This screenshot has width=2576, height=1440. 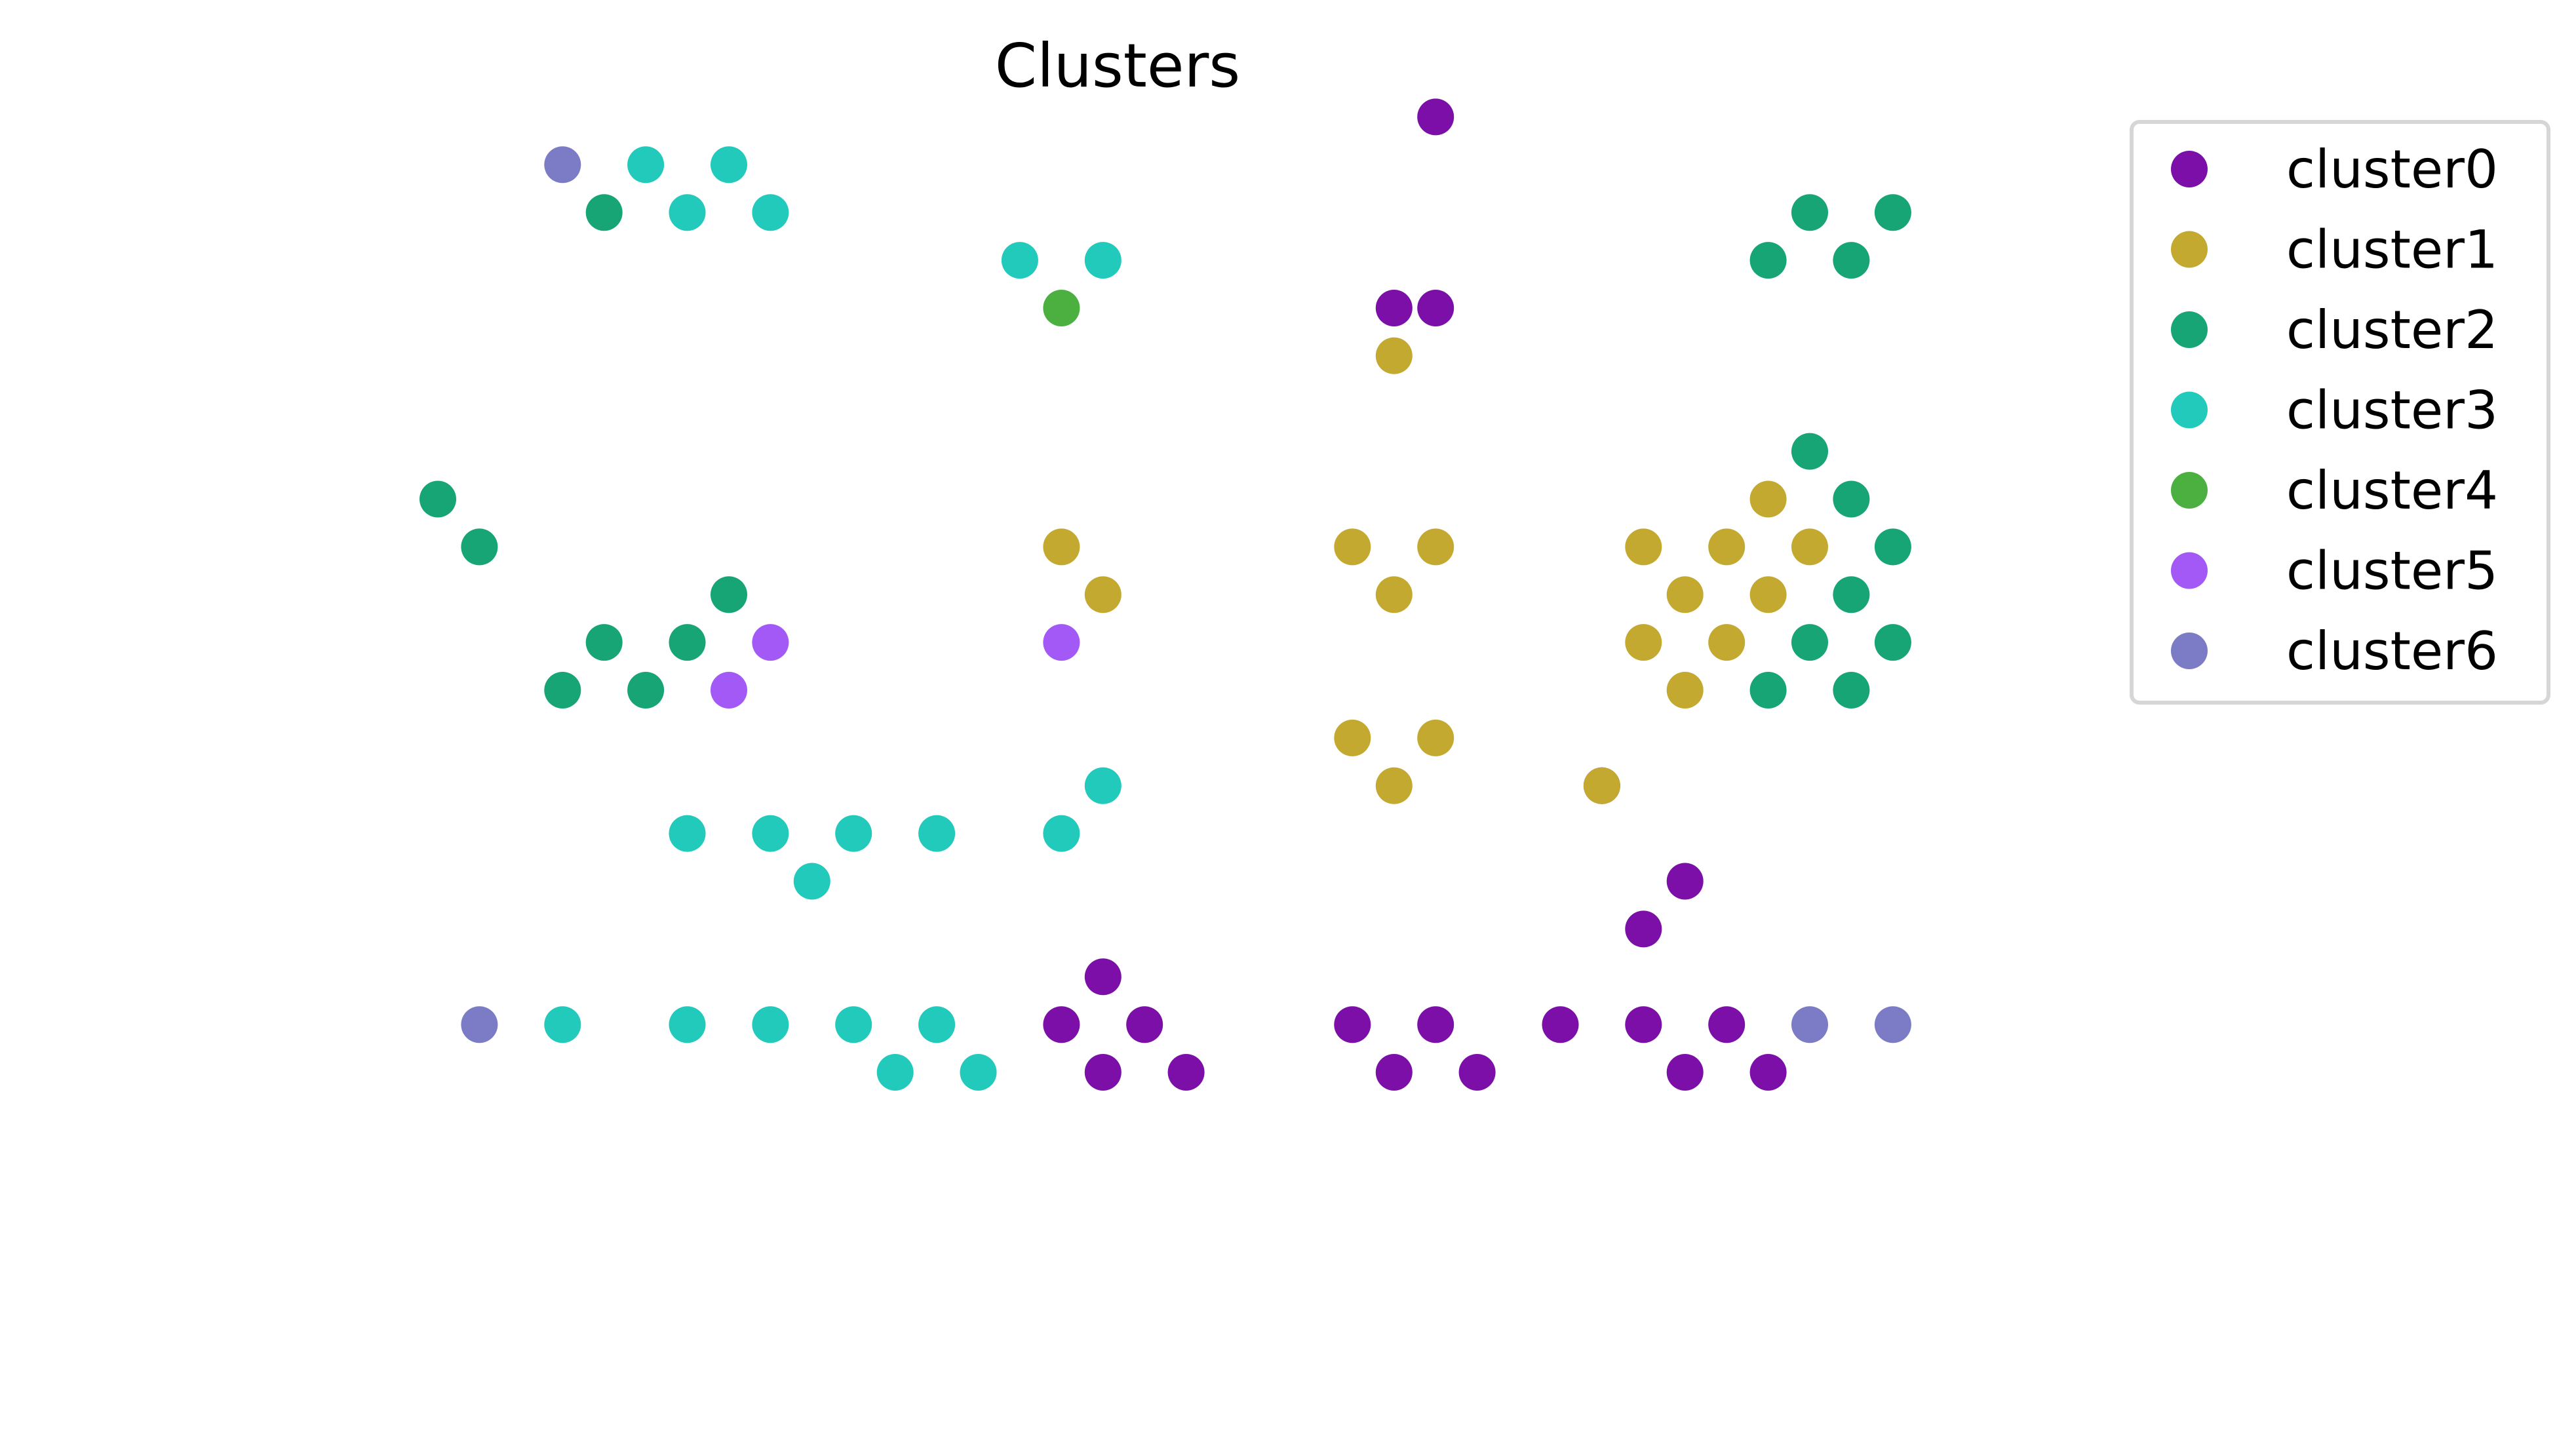 I want to click on series-cluster4, so click(x=1061, y=308).